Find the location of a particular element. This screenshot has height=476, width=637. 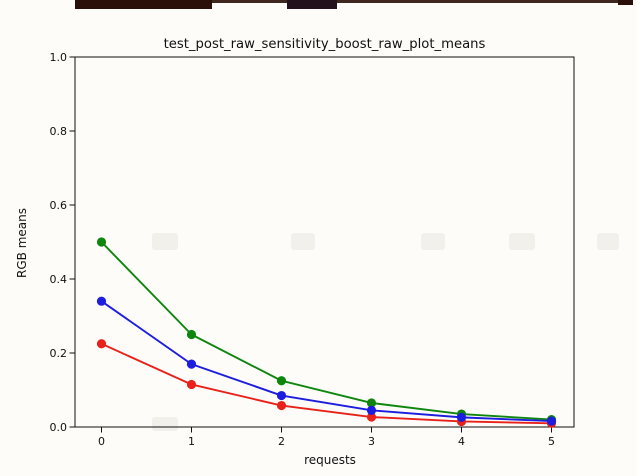

series-red is located at coordinates (326, 383).